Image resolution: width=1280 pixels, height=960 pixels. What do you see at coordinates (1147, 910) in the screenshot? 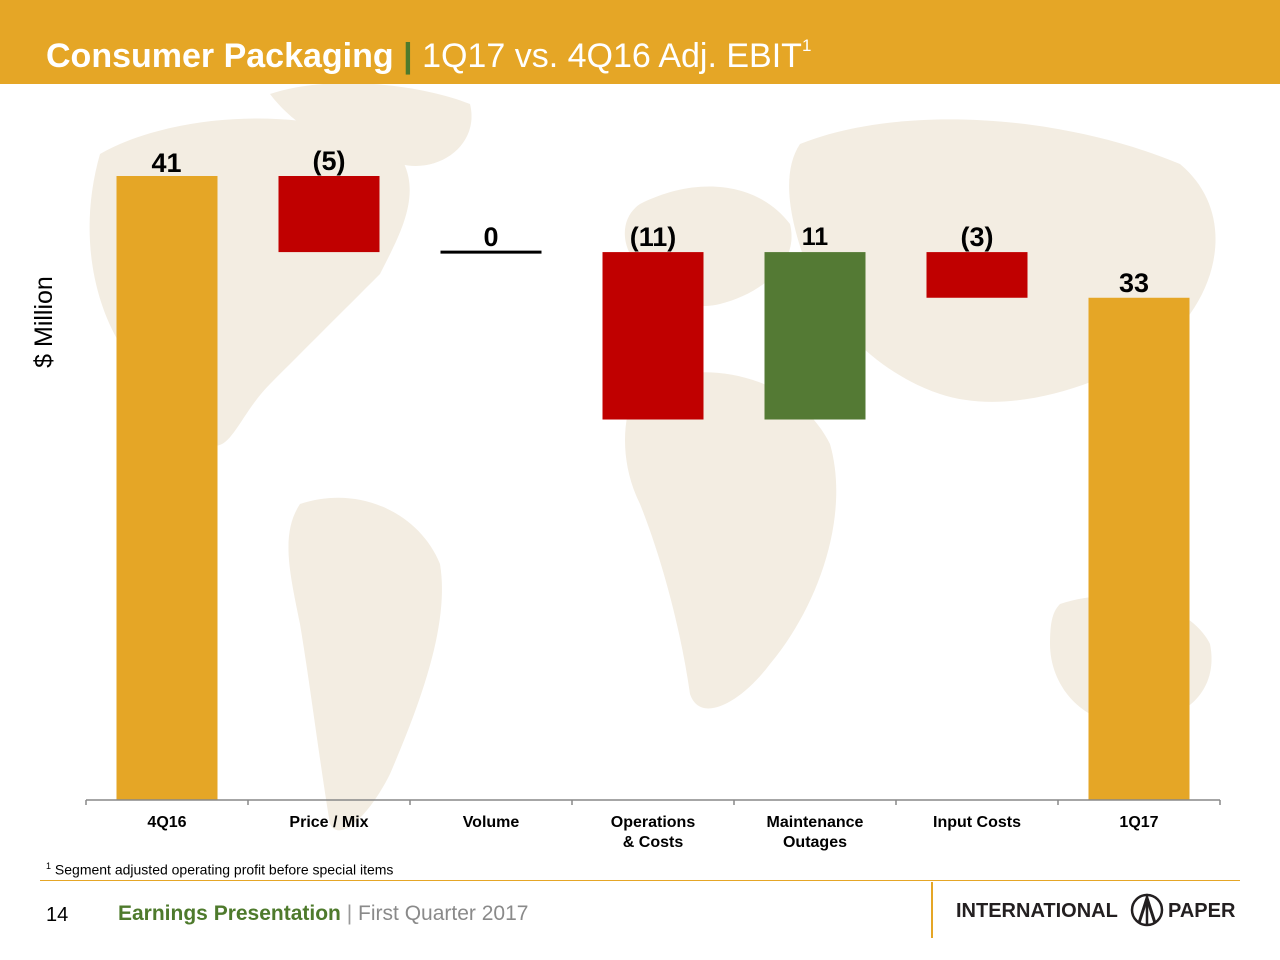
I see `logo-mark-icon` at bounding box center [1147, 910].